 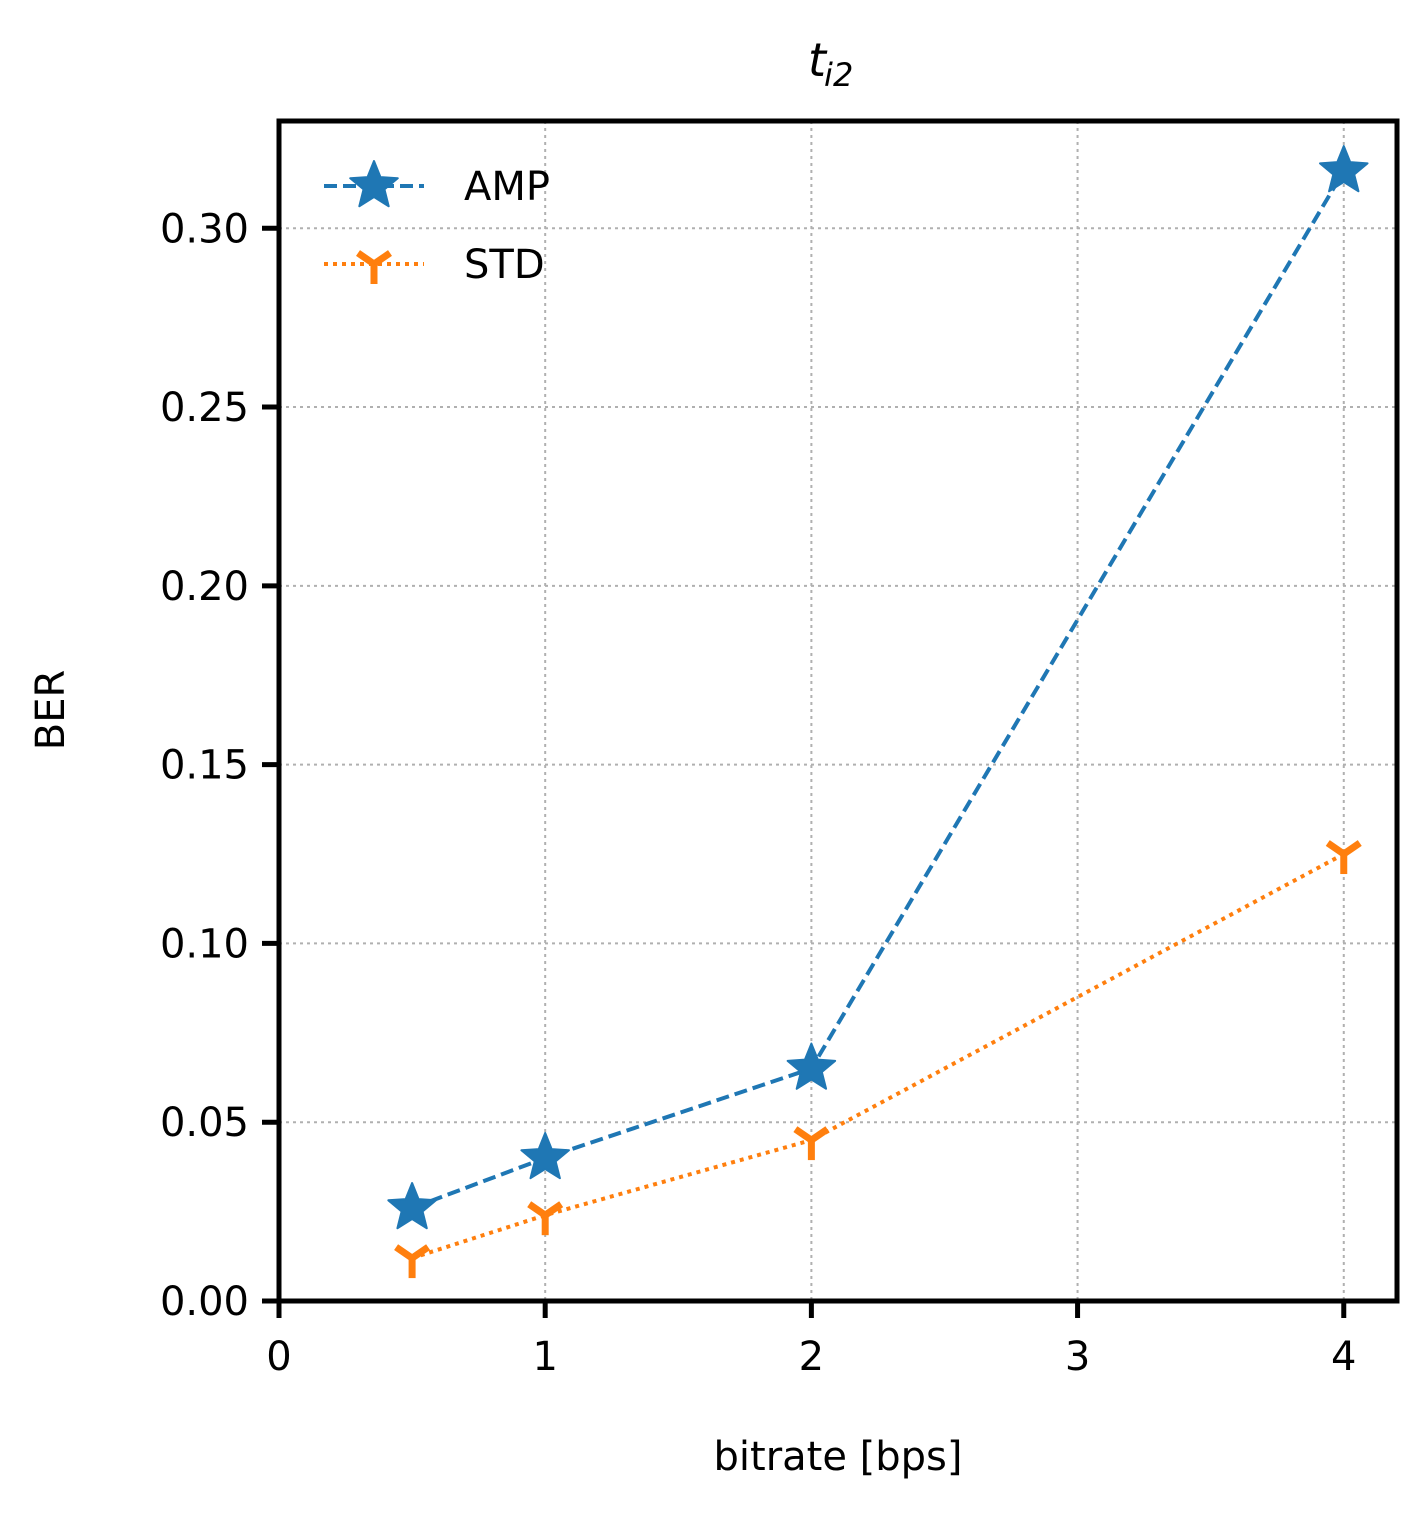 I want to click on legend-entry-std: STD, so click(x=434, y=265).